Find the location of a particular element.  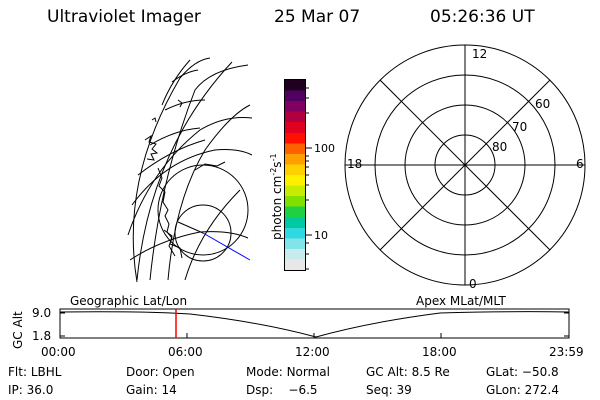

polar-lat-60: 60 is located at coordinates (543, 104).